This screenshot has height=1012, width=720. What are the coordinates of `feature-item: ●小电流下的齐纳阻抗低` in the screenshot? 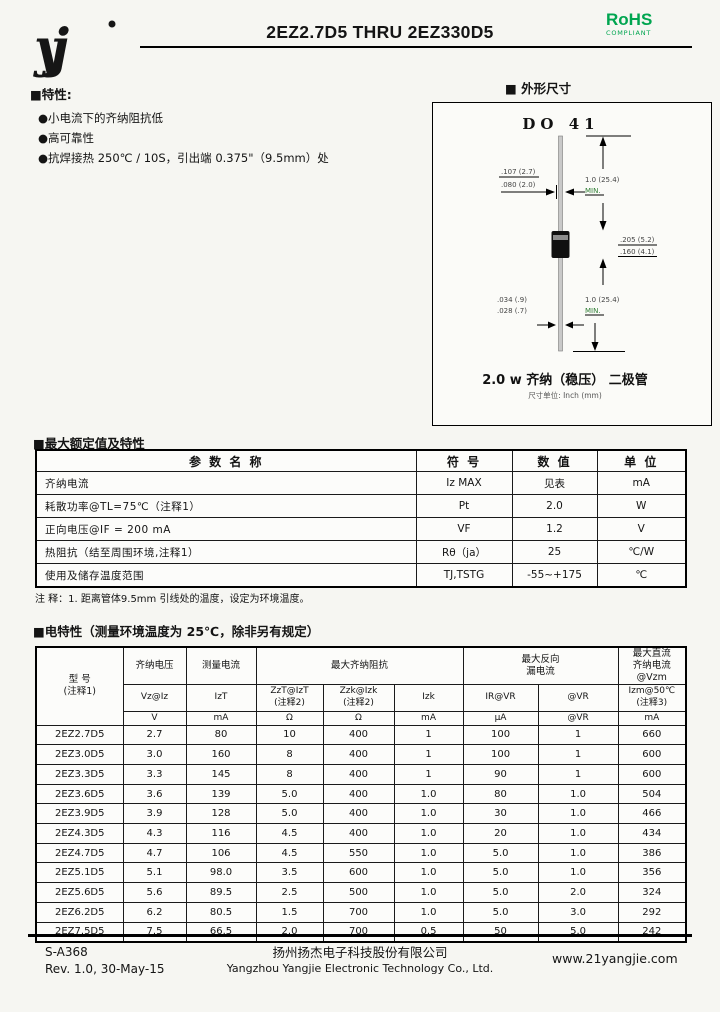 It's located at (101, 118).